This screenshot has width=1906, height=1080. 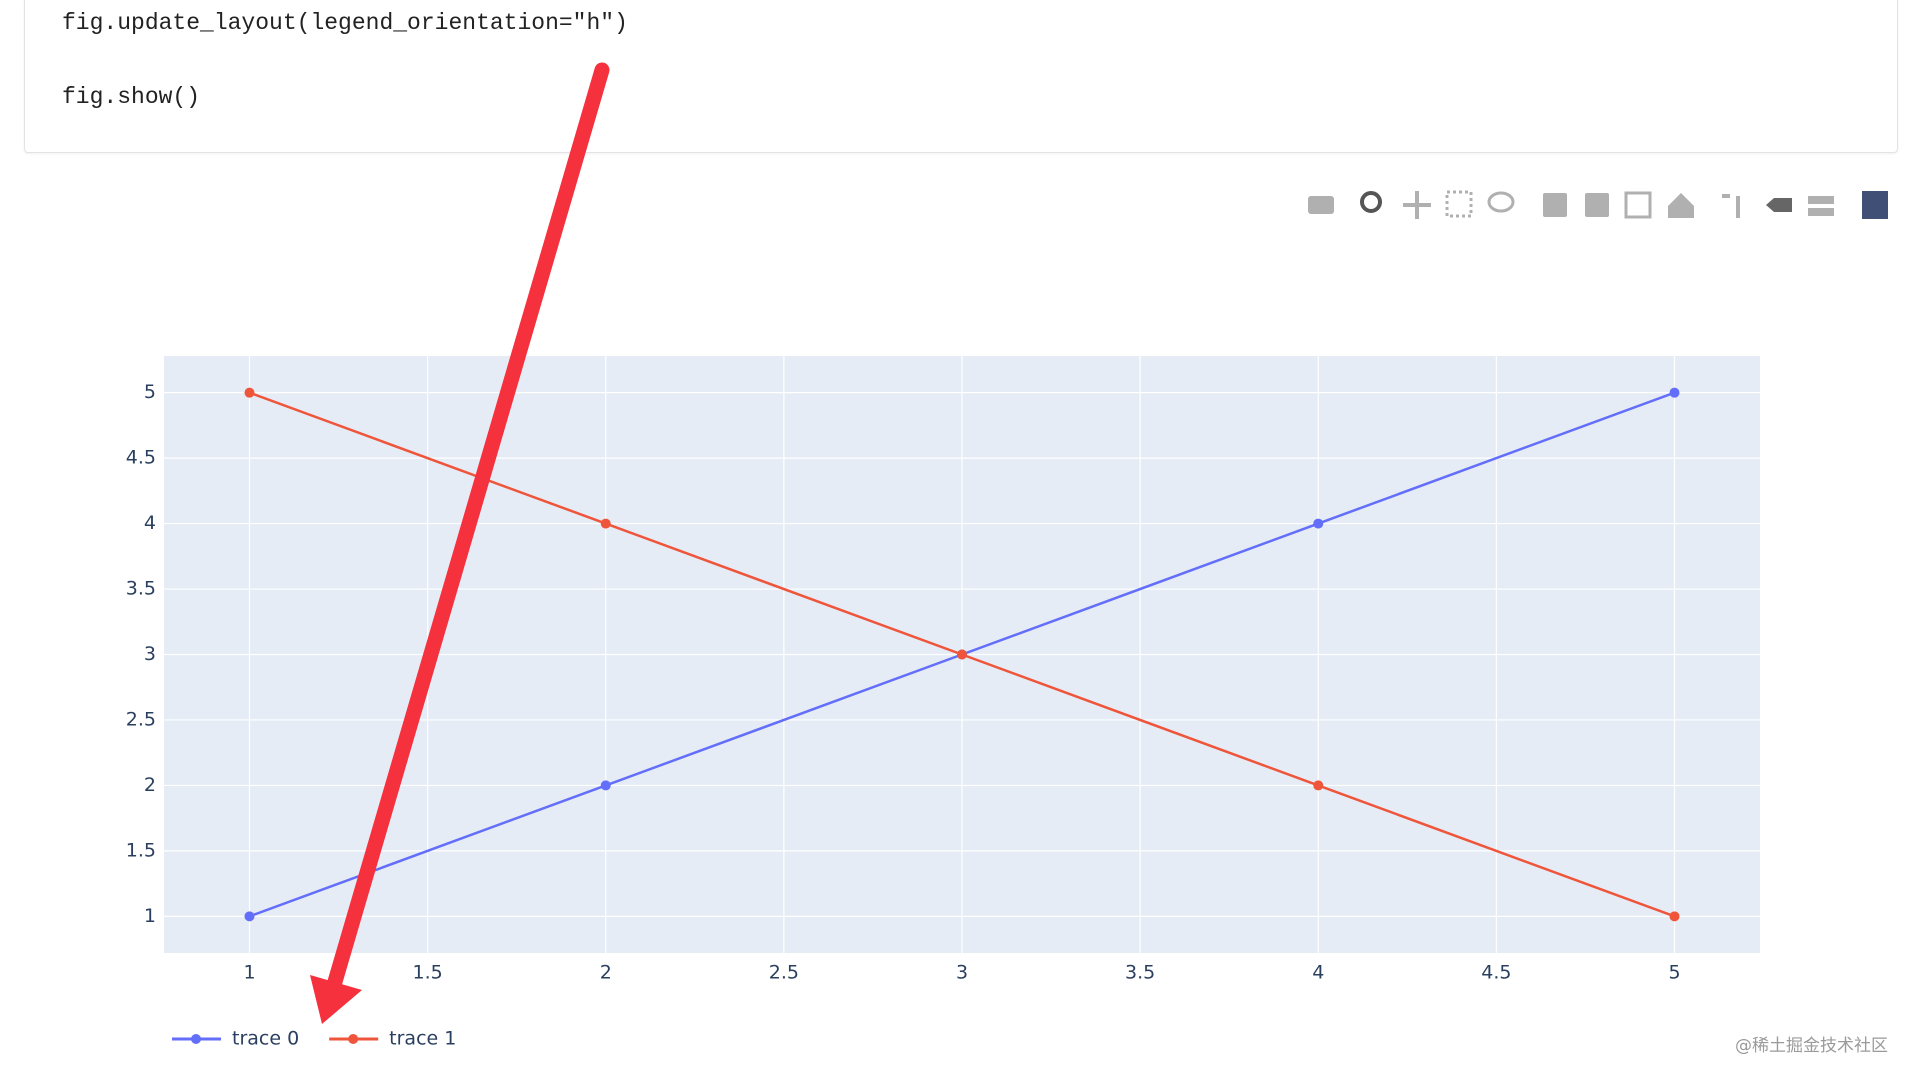 I want to click on modebar, so click(x=1598, y=204).